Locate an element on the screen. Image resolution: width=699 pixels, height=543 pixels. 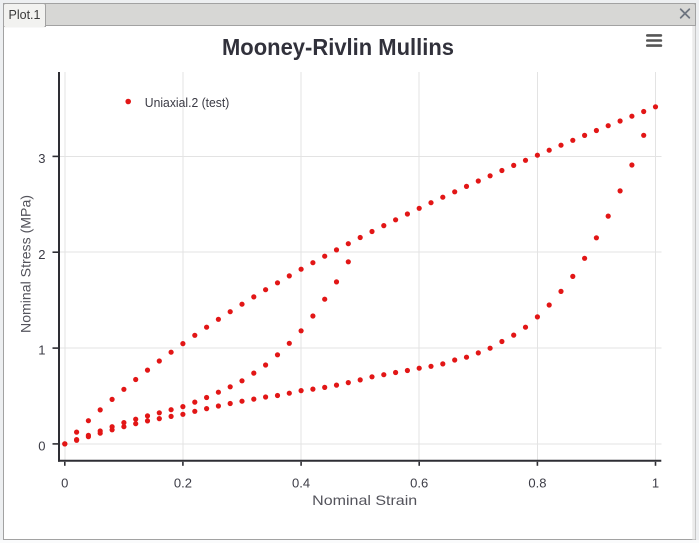
svg-text: Plot.1 is located at coordinates (25, 15).